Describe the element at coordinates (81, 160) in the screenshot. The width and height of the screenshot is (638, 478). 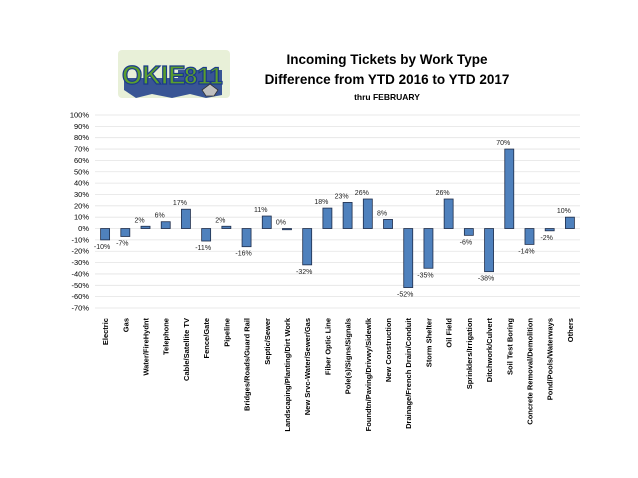
I see `y-tick-label: 60%` at that location.